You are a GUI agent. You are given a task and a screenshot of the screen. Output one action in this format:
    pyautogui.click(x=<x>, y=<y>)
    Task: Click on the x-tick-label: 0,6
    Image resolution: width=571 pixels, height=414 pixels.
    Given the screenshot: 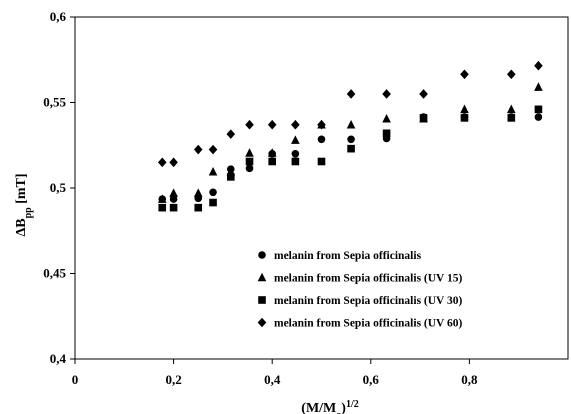 What is the action you would take?
    pyautogui.click(x=371, y=379)
    